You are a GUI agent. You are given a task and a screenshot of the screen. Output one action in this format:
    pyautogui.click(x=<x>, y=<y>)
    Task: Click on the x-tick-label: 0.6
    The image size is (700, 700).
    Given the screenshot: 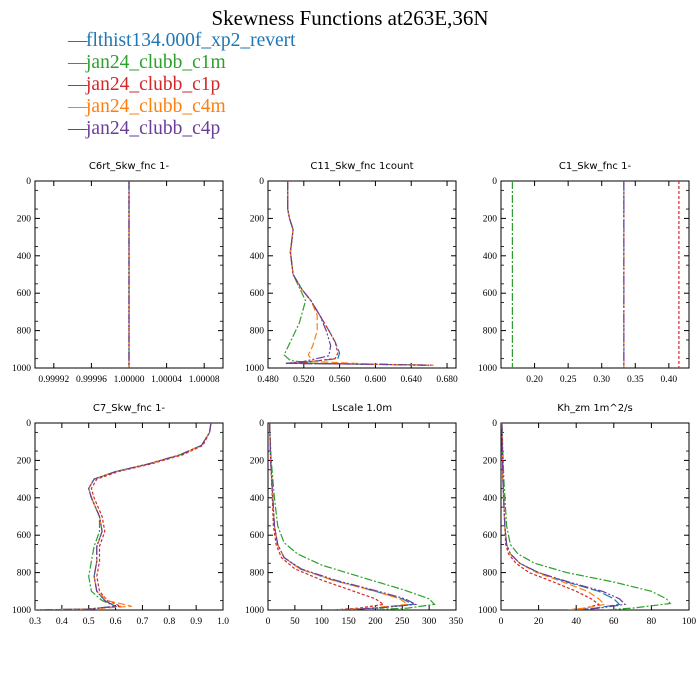 What is the action you would take?
    pyautogui.click(x=116, y=622)
    